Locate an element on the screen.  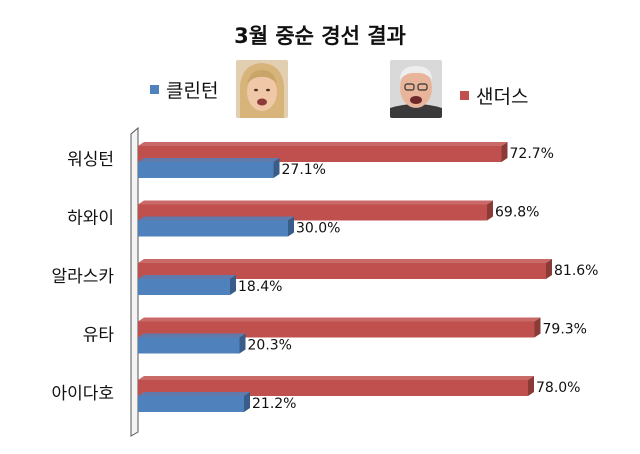
category-label-0: 워싱턴 is located at coordinates (90, 160).